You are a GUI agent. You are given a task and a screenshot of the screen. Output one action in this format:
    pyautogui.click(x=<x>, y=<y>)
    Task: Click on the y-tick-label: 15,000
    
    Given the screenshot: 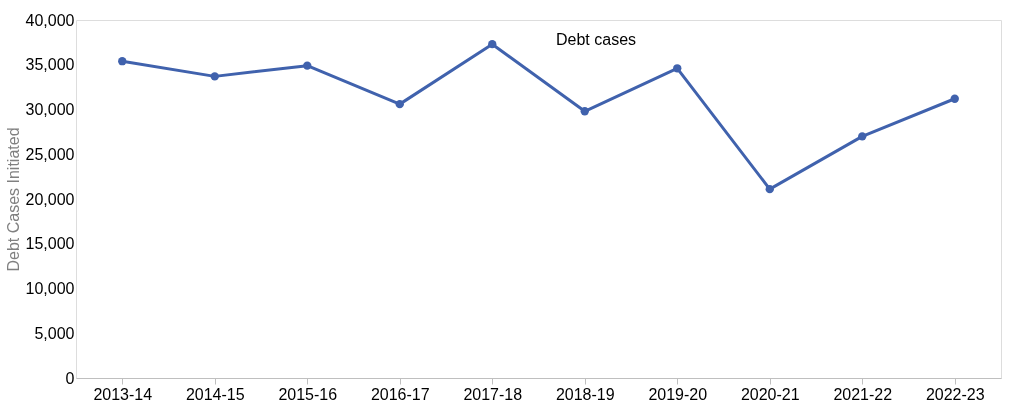 What is the action you would take?
    pyautogui.click(x=50, y=244)
    